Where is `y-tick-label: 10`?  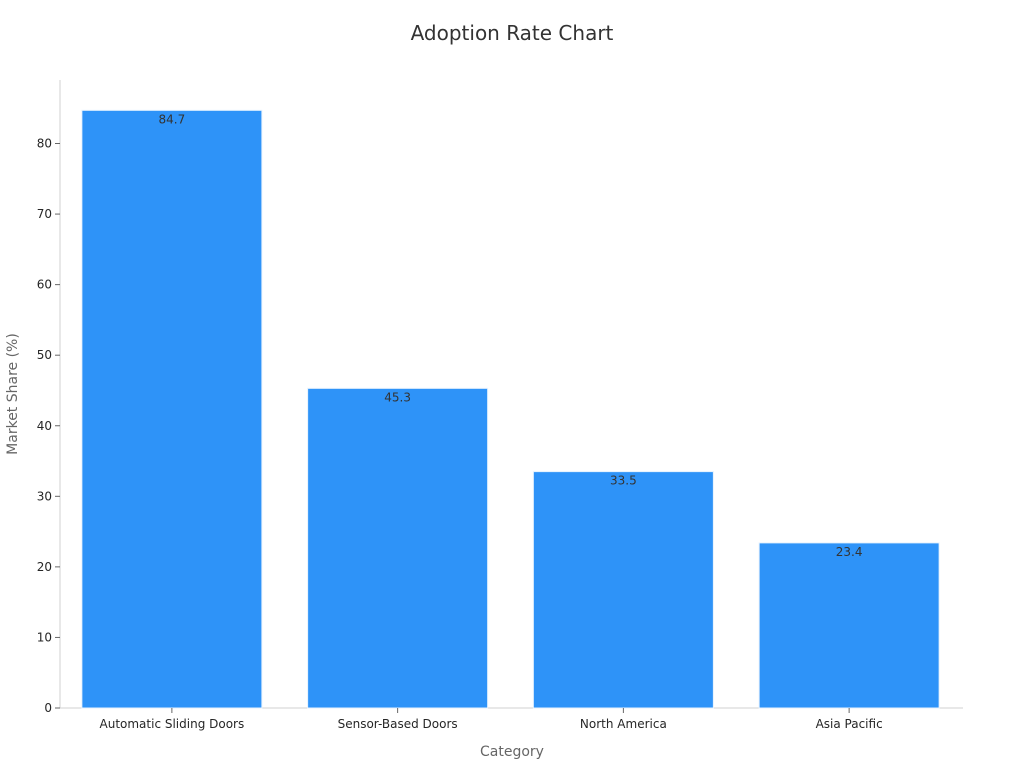 y-tick-label: 10 is located at coordinates (44, 637).